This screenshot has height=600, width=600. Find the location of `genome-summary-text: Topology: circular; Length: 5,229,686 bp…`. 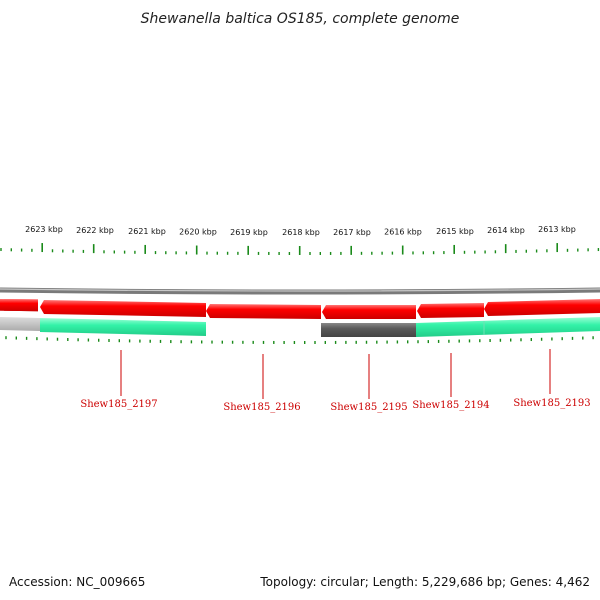

genome-summary-text: Topology: circular; Length: 5,229,686 bp… is located at coordinates (424, 582).